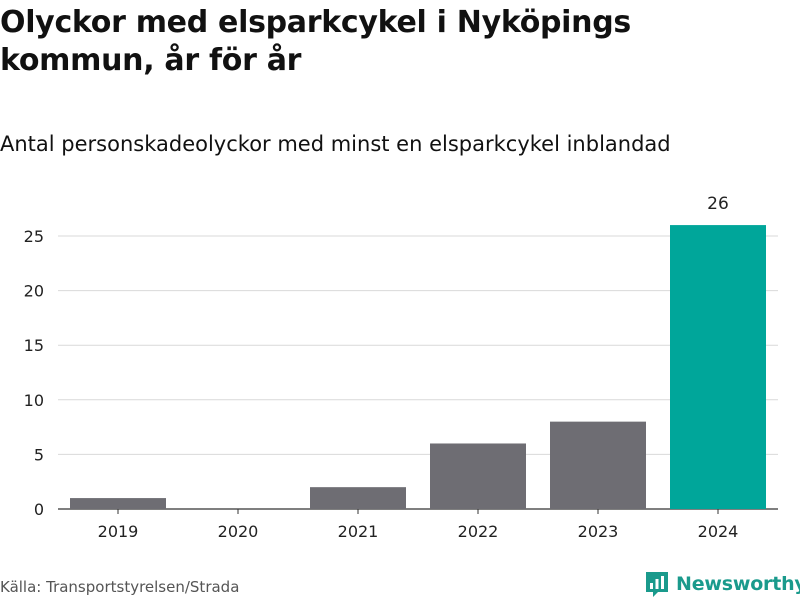 This screenshot has width=800, height=600. I want to click on newsworthy-logo-icon, so click(657, 584).